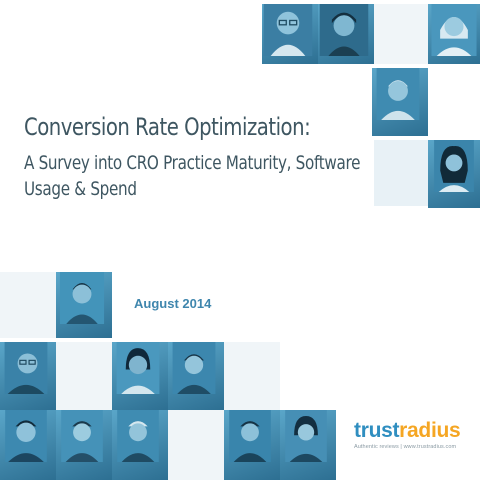 The image size is (480, 480). I want to click on report-date: August 2014, so click(173, 303).